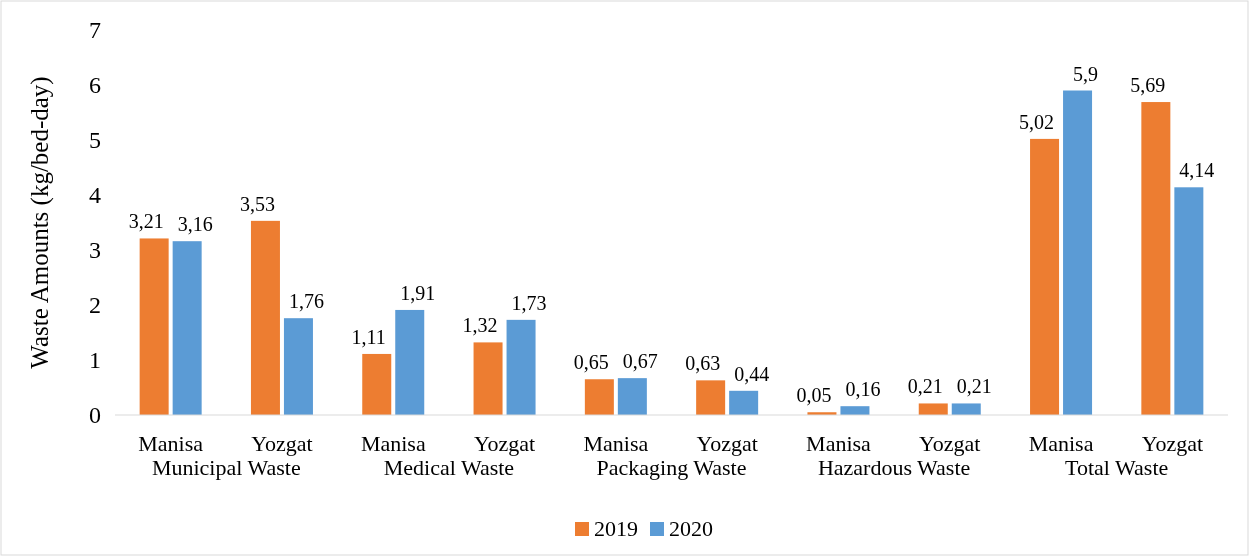 This screenshot has height=556, width=1249. Describe the element at coordinates (226, 467) in the screenshot. I see `text: Municipal Waste` at that location.